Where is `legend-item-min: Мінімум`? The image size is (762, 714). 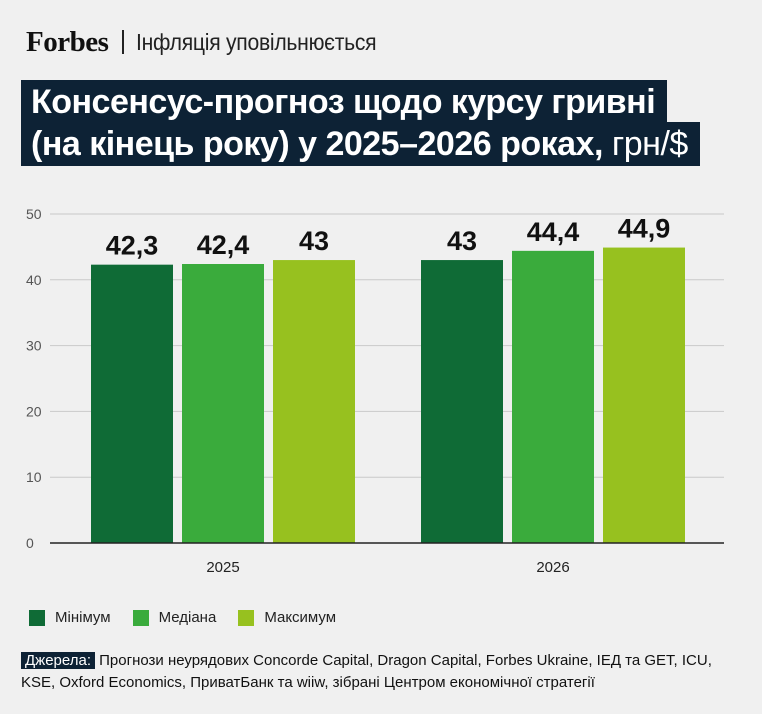 legend-item-min: Мінімум is located at coordinates (70, 617).